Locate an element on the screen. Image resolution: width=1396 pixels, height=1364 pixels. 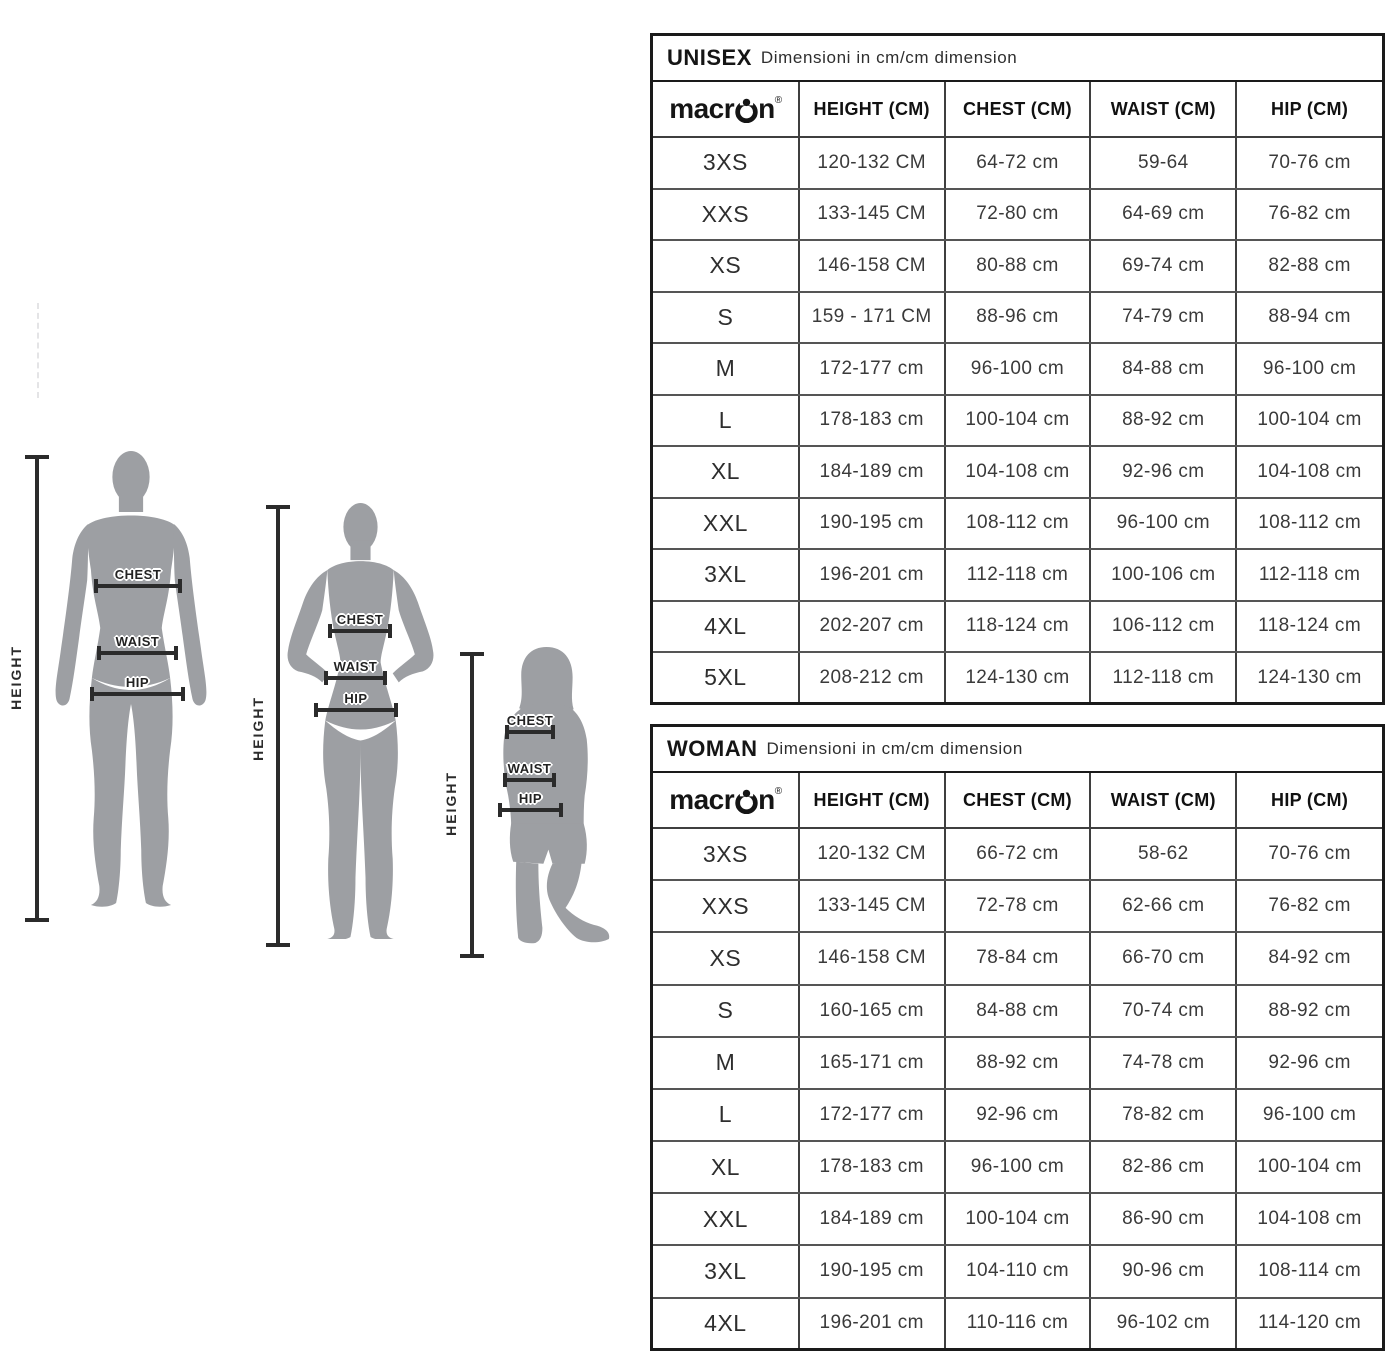
hip-value-cell: 88-94 cm is located at coordinates (1309, 318).